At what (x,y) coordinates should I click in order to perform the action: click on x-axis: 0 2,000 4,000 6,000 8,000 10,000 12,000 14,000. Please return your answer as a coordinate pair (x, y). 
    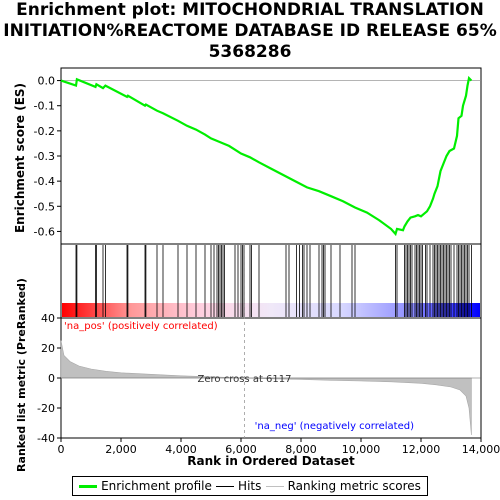
    Looking at the image, I should click on (279, 447).